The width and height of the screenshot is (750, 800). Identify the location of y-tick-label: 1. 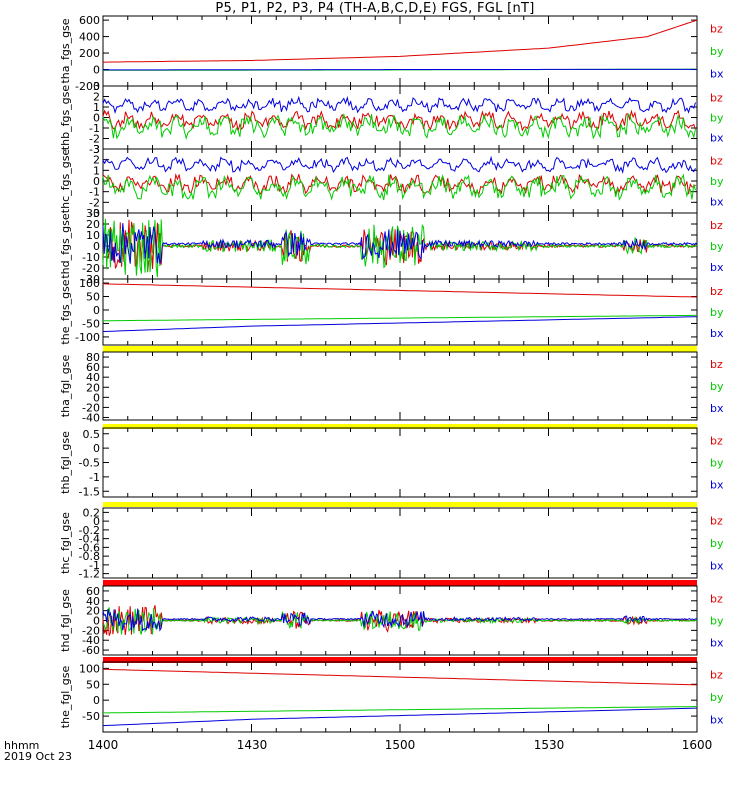
(96, 170).